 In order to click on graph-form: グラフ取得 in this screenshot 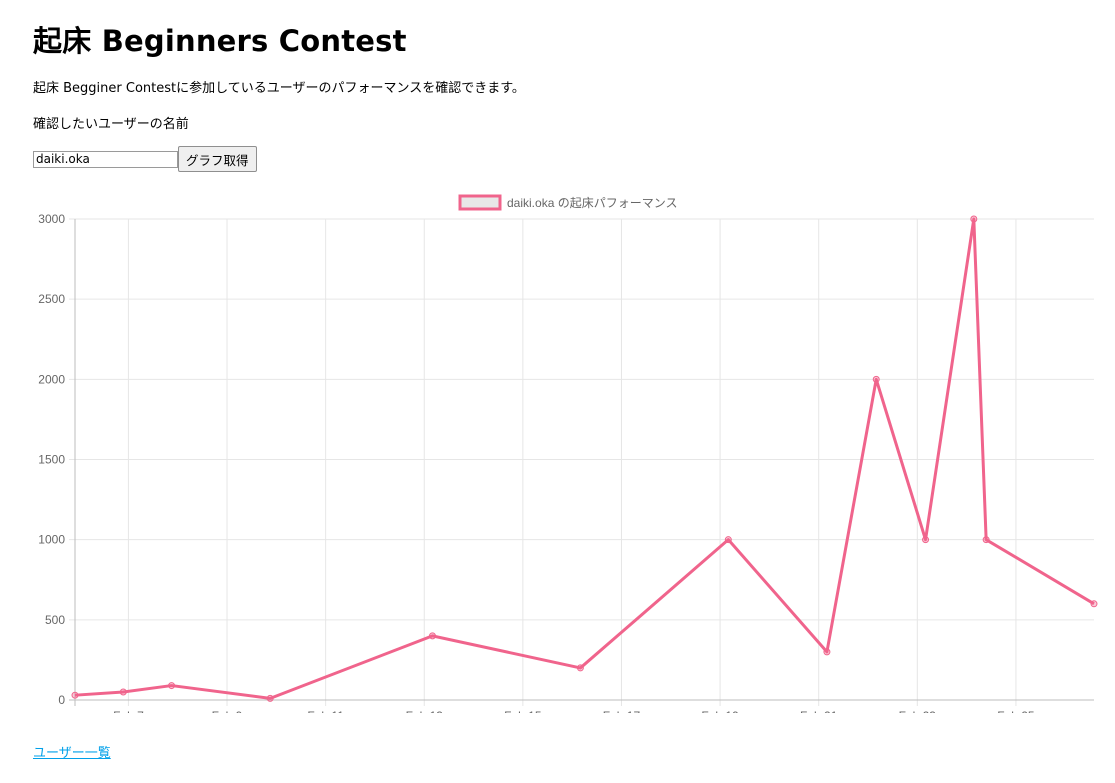, I will do `click(145, 159)`.